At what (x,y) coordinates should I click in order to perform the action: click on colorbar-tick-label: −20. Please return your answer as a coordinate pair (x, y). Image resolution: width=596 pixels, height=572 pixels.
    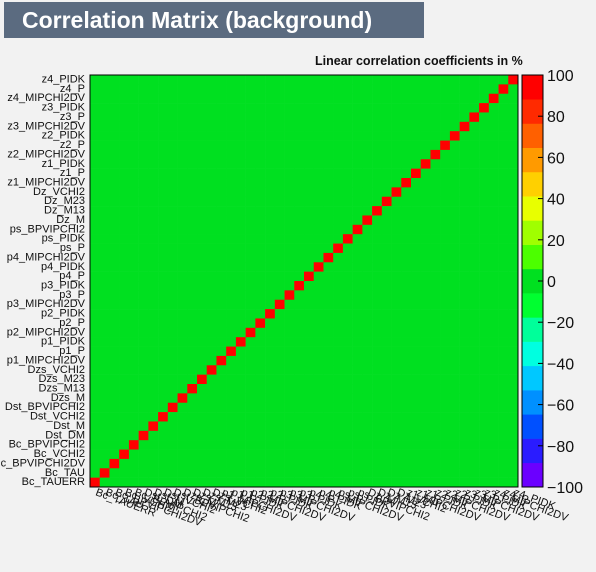
    Looking at the image, I should click on (560, 323).